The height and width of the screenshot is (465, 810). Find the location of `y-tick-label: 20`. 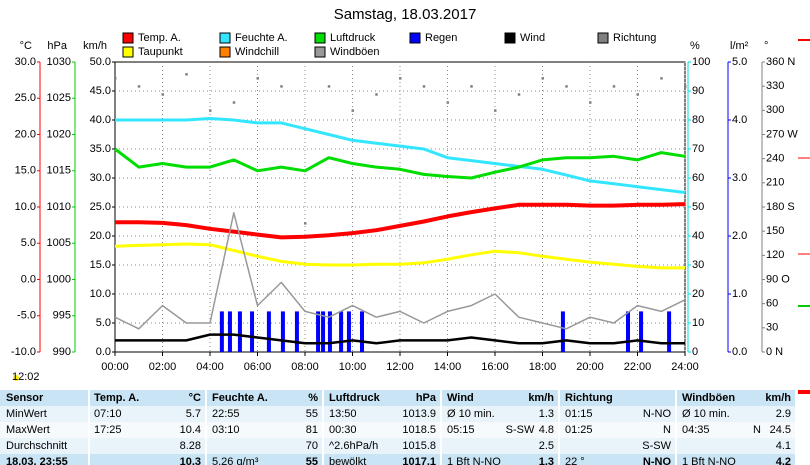

y-tick-label: 20 is located at coordinates (698, 294).